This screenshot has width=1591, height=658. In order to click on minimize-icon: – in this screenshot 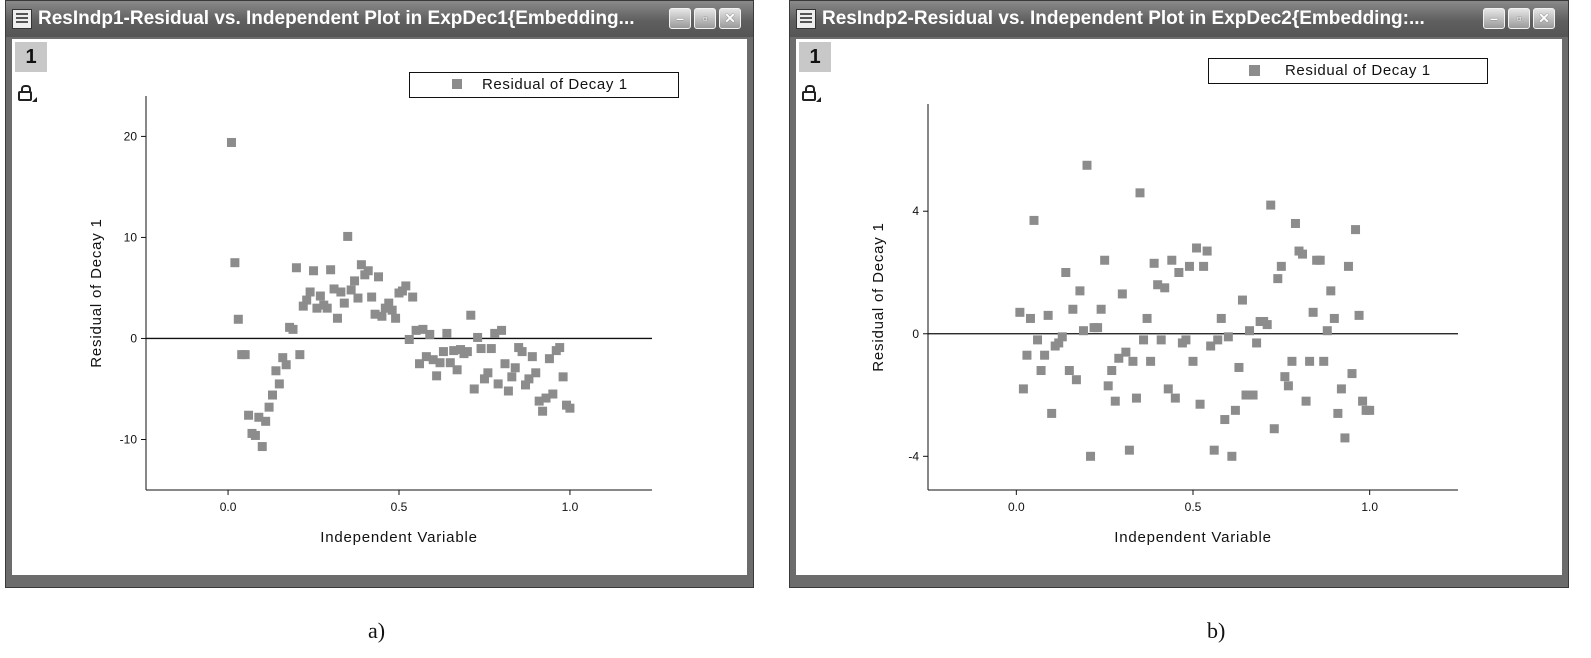, I will do `click(1494, 18)`.